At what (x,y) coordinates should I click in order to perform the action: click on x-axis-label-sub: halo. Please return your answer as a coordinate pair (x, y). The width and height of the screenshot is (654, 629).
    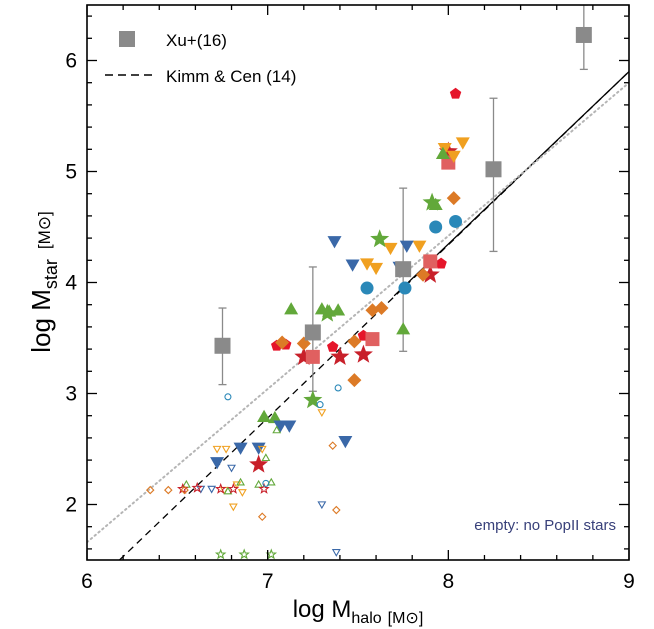
    Looking at the image, I should click on (366, 618).